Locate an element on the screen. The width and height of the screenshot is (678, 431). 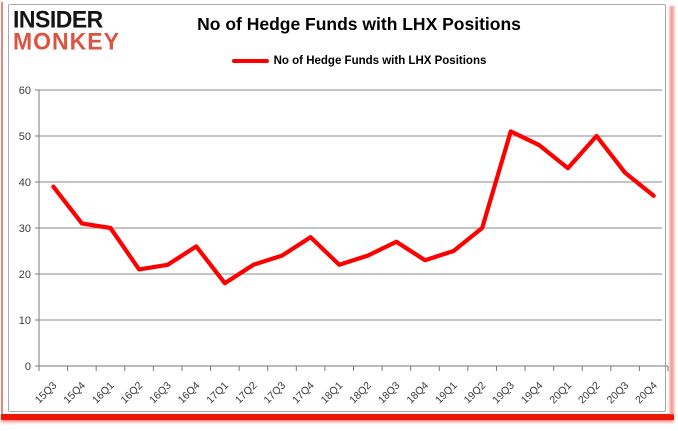
chart-title: No of Hedge Funds with LHX Positions is located at coordinates (359, 24).